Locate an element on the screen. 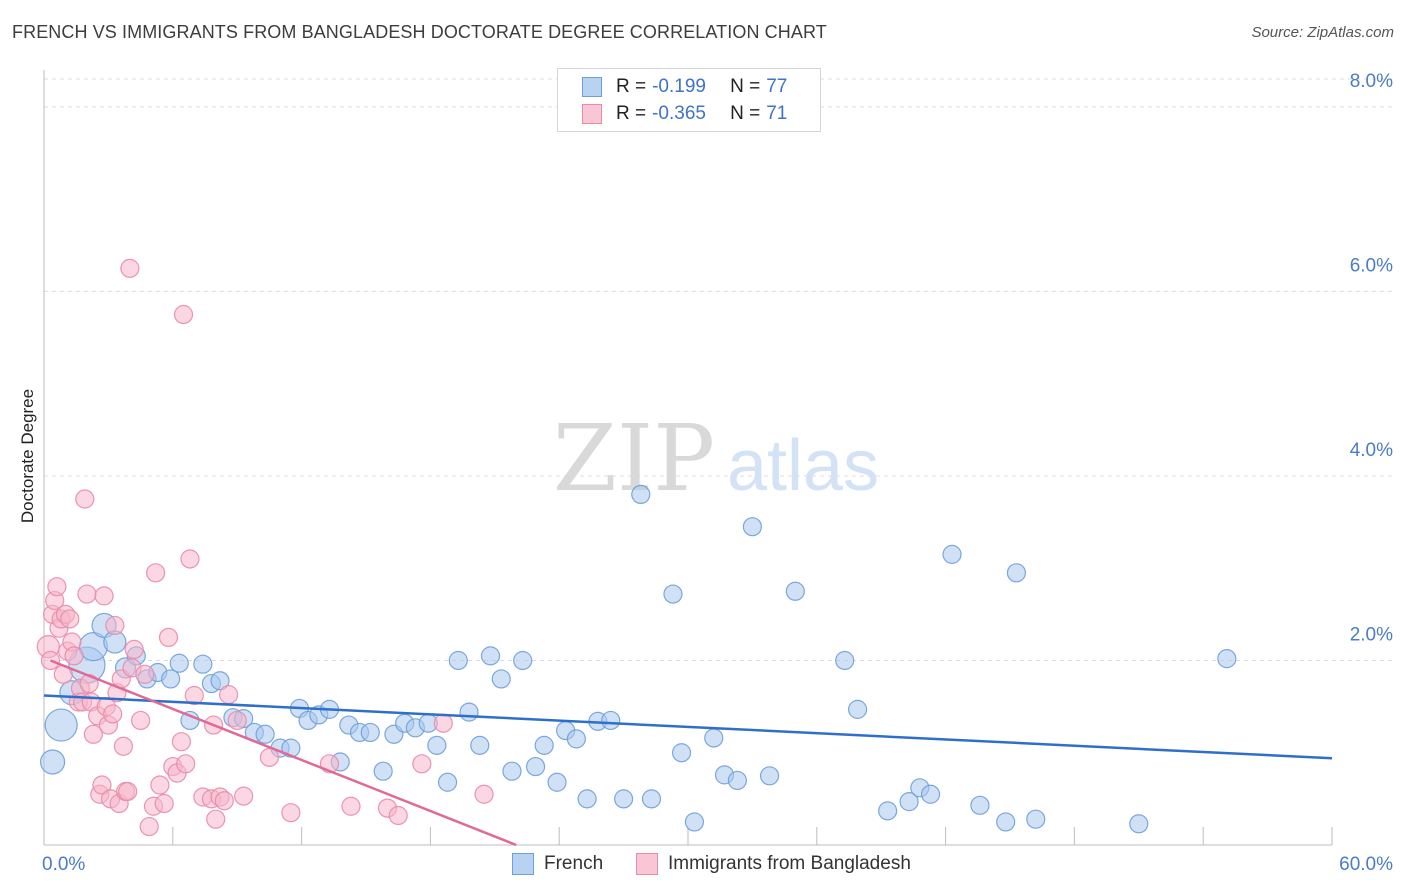  r-value: -0.199 is located at coordinates (679, 86).